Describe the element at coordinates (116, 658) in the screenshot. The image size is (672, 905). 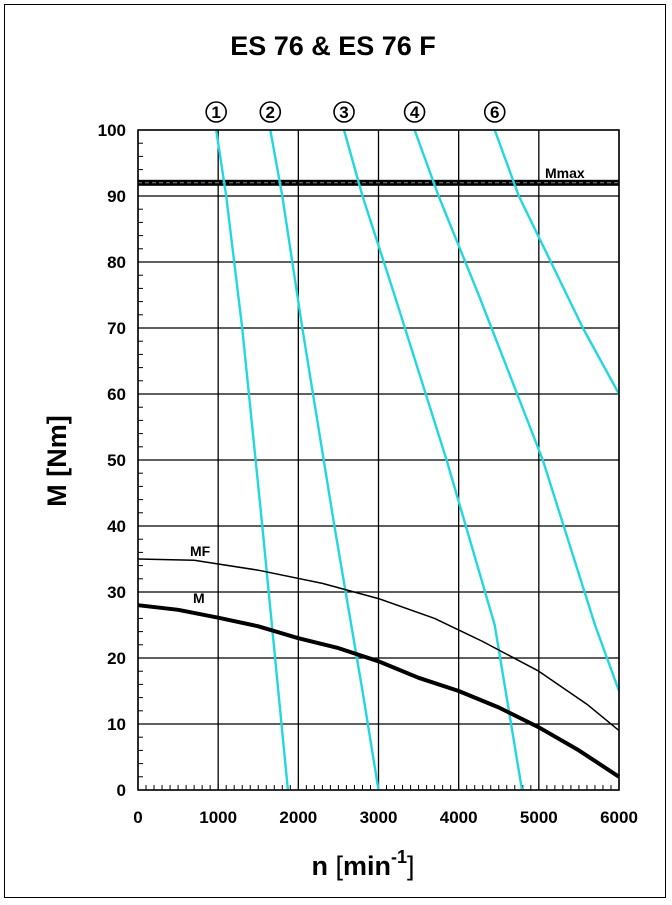
I see `y-tick-label: 20` at that location.